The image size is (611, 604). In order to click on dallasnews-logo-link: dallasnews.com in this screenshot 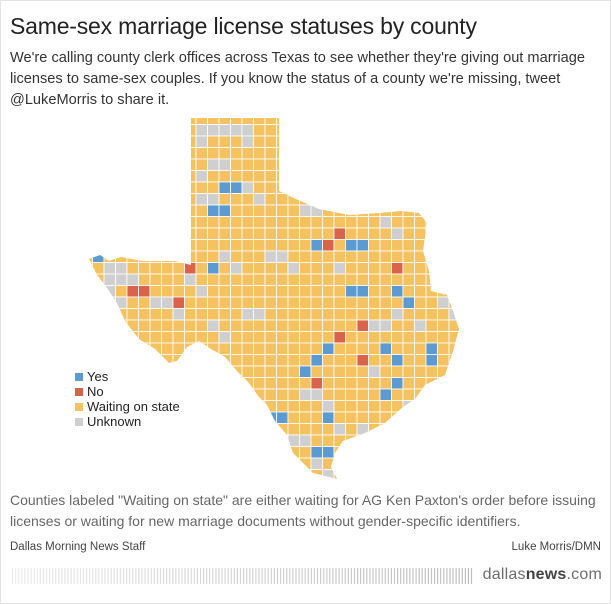, I will do `click(542, 575)`.